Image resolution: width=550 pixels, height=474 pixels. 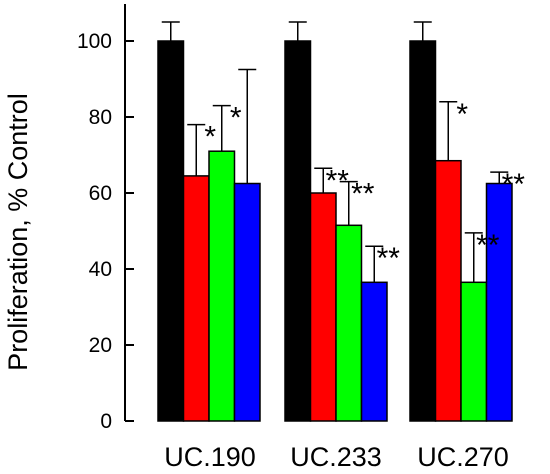 I want to click on y-tick-label: 40, so click(x=100, y=269).